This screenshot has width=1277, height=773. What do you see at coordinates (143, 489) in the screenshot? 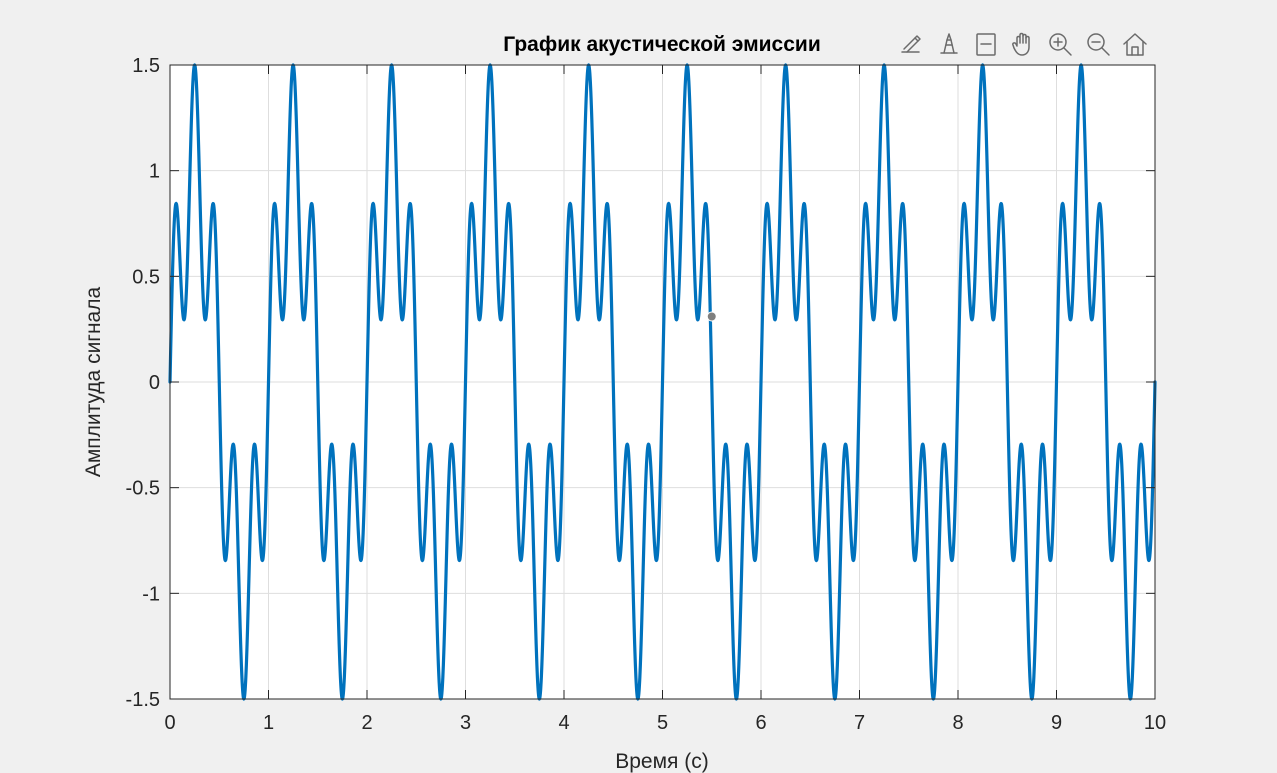
I see `y-tick-label: -0.5` at bounding box center [143, 489].